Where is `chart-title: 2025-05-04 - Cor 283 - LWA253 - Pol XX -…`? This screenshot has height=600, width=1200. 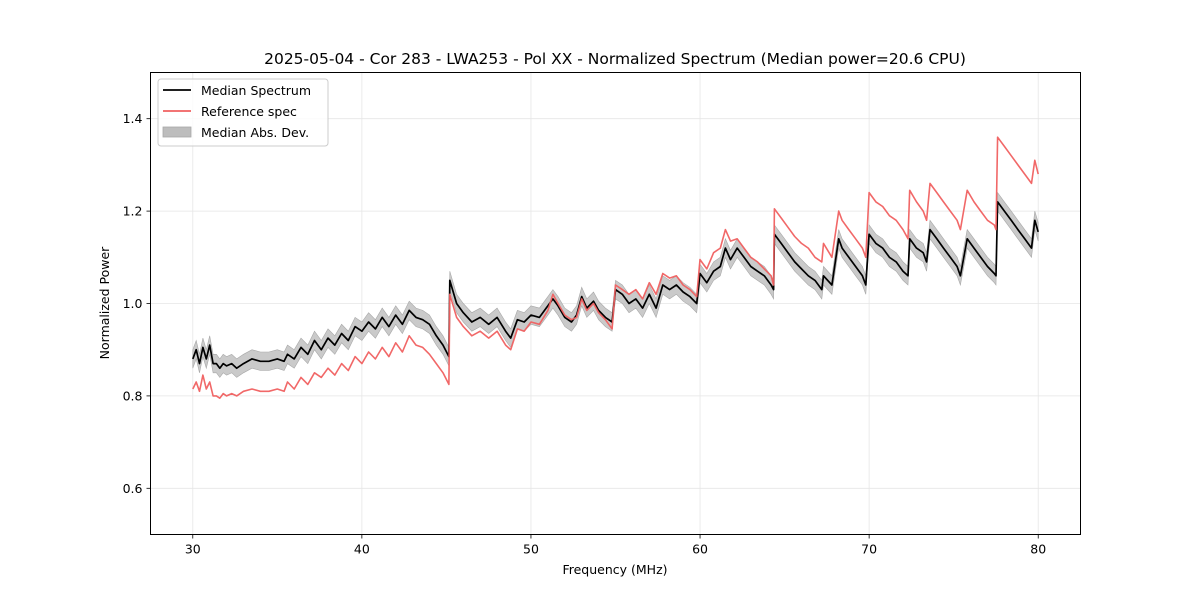 chart-title: 2025-05-04 - Cor 283 - LWA253 - Pol XX -… is located at coordinates (615, 59).